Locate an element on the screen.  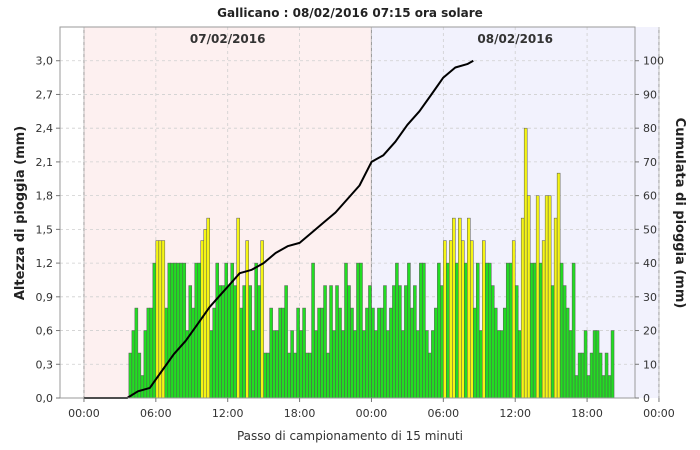
y-left-tick-label: 0,0 is located at coordinates (45, 398).